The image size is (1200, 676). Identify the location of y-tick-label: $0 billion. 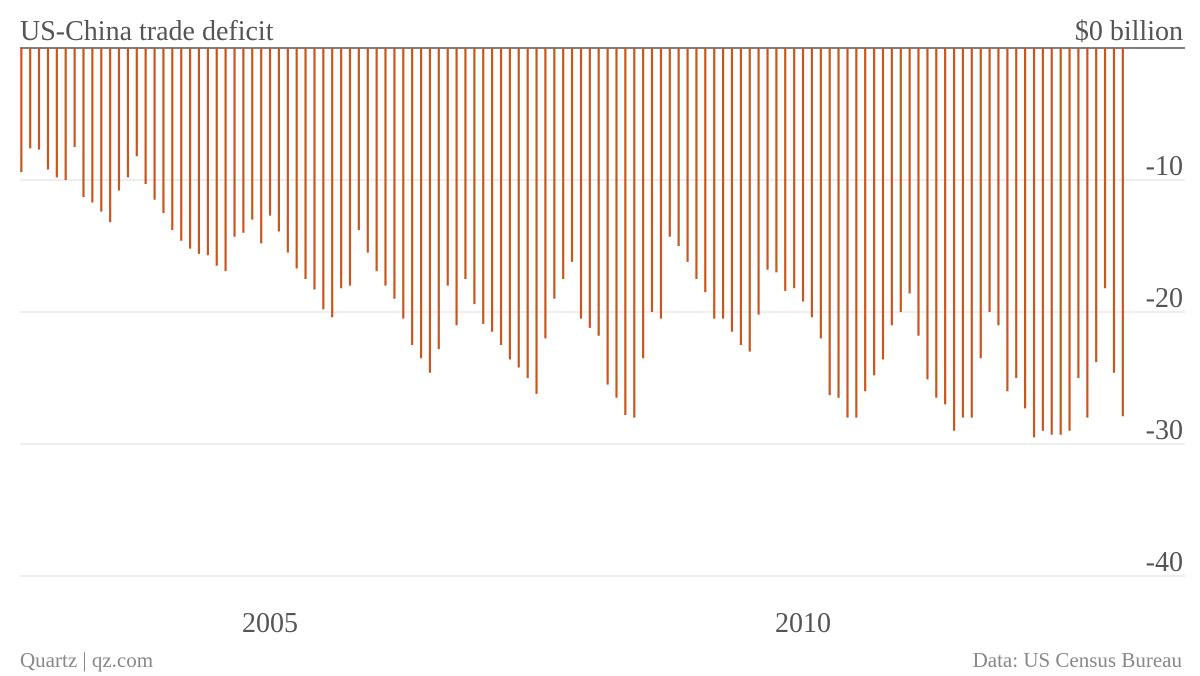
(1129, 31).